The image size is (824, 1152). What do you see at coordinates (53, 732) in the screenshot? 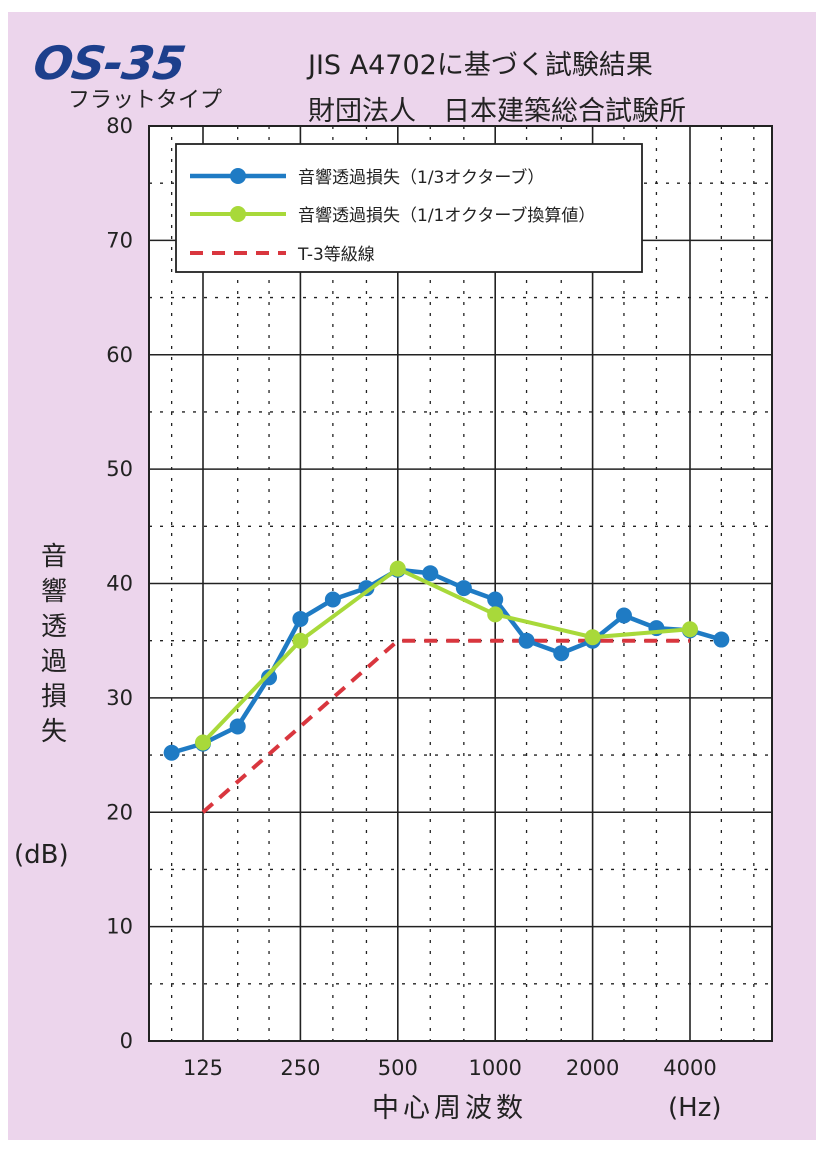
I see `y-axis-label-char: 失` at bounding box center [53, 732].